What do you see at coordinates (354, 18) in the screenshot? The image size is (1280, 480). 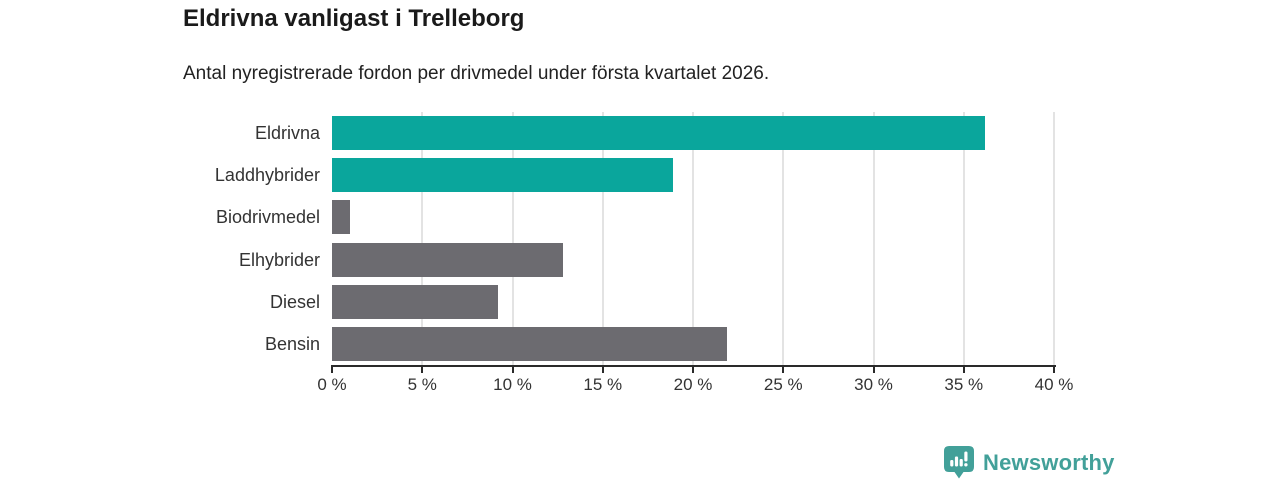 I see `chart-title: Eldrivna vanligast i Trelleborg` at bounding box center [354, 18].